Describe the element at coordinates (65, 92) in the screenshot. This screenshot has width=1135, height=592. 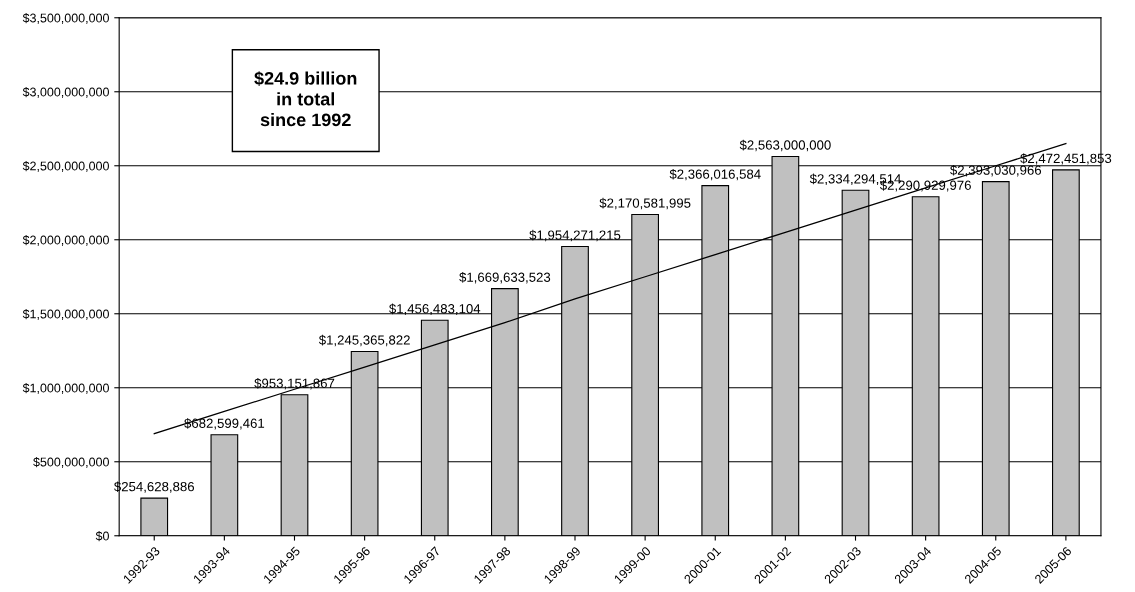
I see `y-tick-label: $3,000,000,000` at that location.